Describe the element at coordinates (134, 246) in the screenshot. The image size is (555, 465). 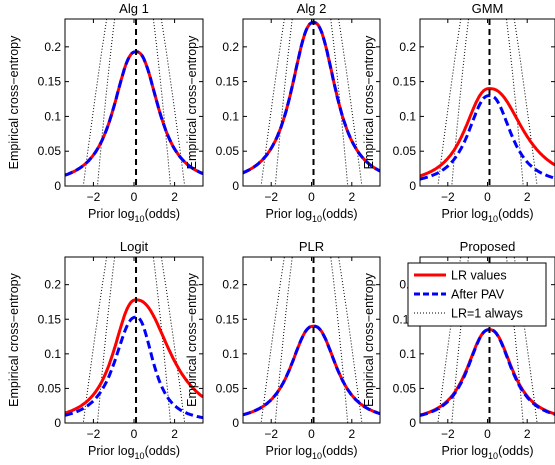
I see `panel-title: Logit` at that location.